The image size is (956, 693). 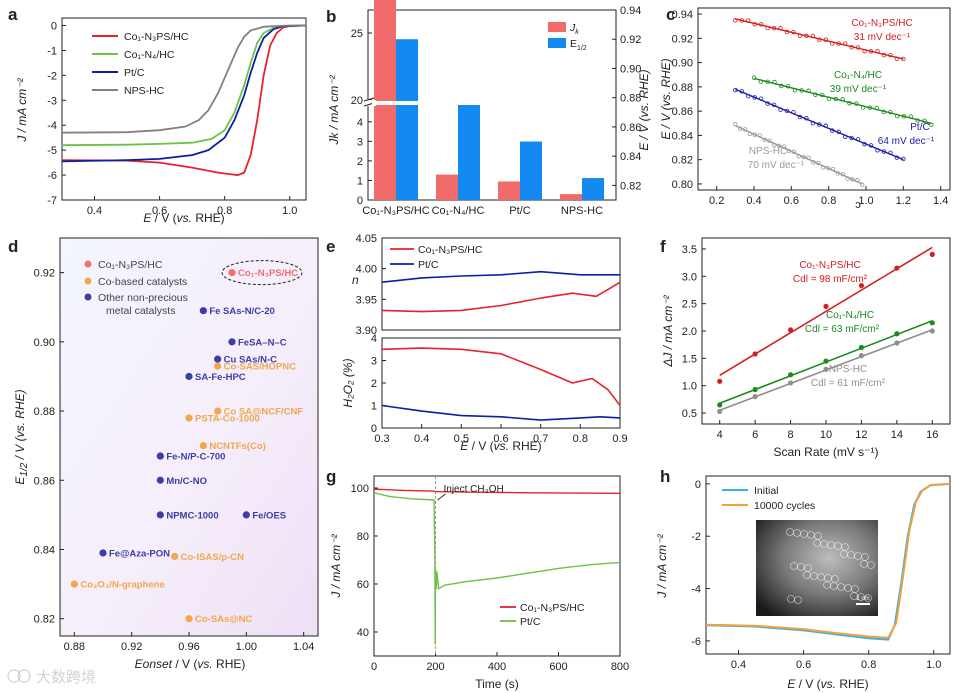 I want to click on x-axis-label: E / V (vs. RHE), so click(x=827, y=684).